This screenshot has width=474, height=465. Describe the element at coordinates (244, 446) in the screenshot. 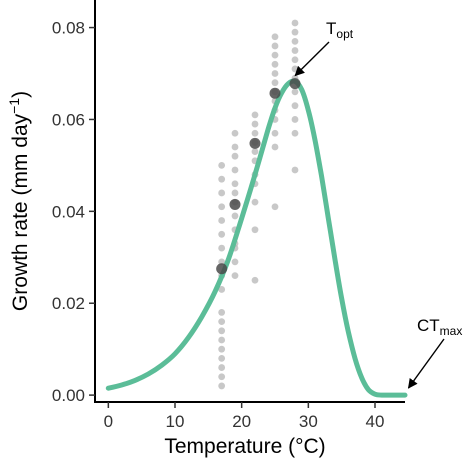

I see `x-axis-title: Temperature (°C)` at that location.